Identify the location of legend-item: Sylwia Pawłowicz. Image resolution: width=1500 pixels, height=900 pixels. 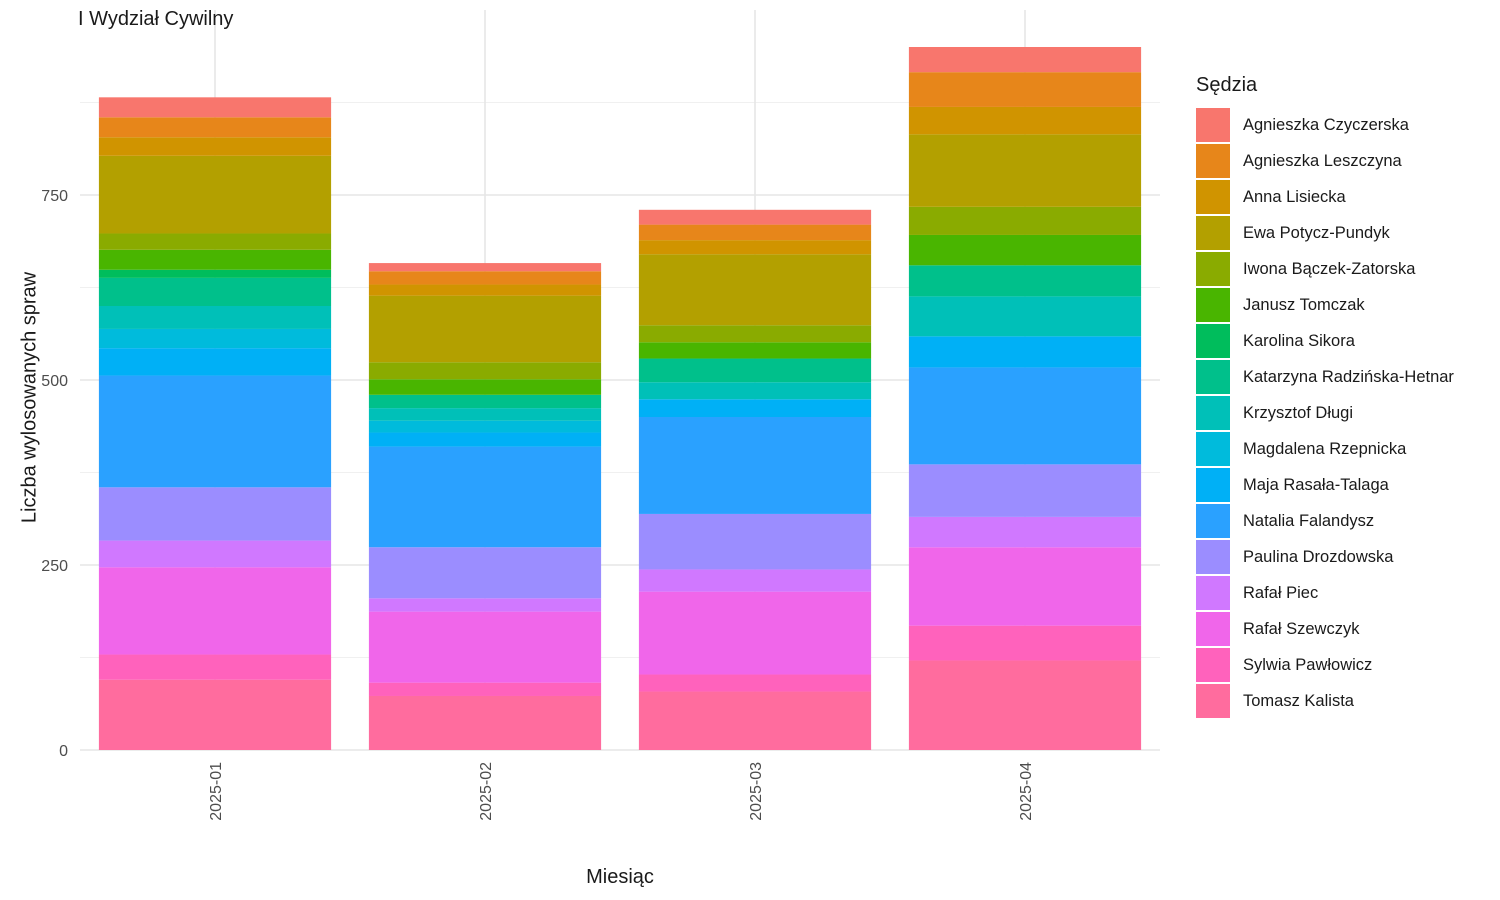
(1325, 665).